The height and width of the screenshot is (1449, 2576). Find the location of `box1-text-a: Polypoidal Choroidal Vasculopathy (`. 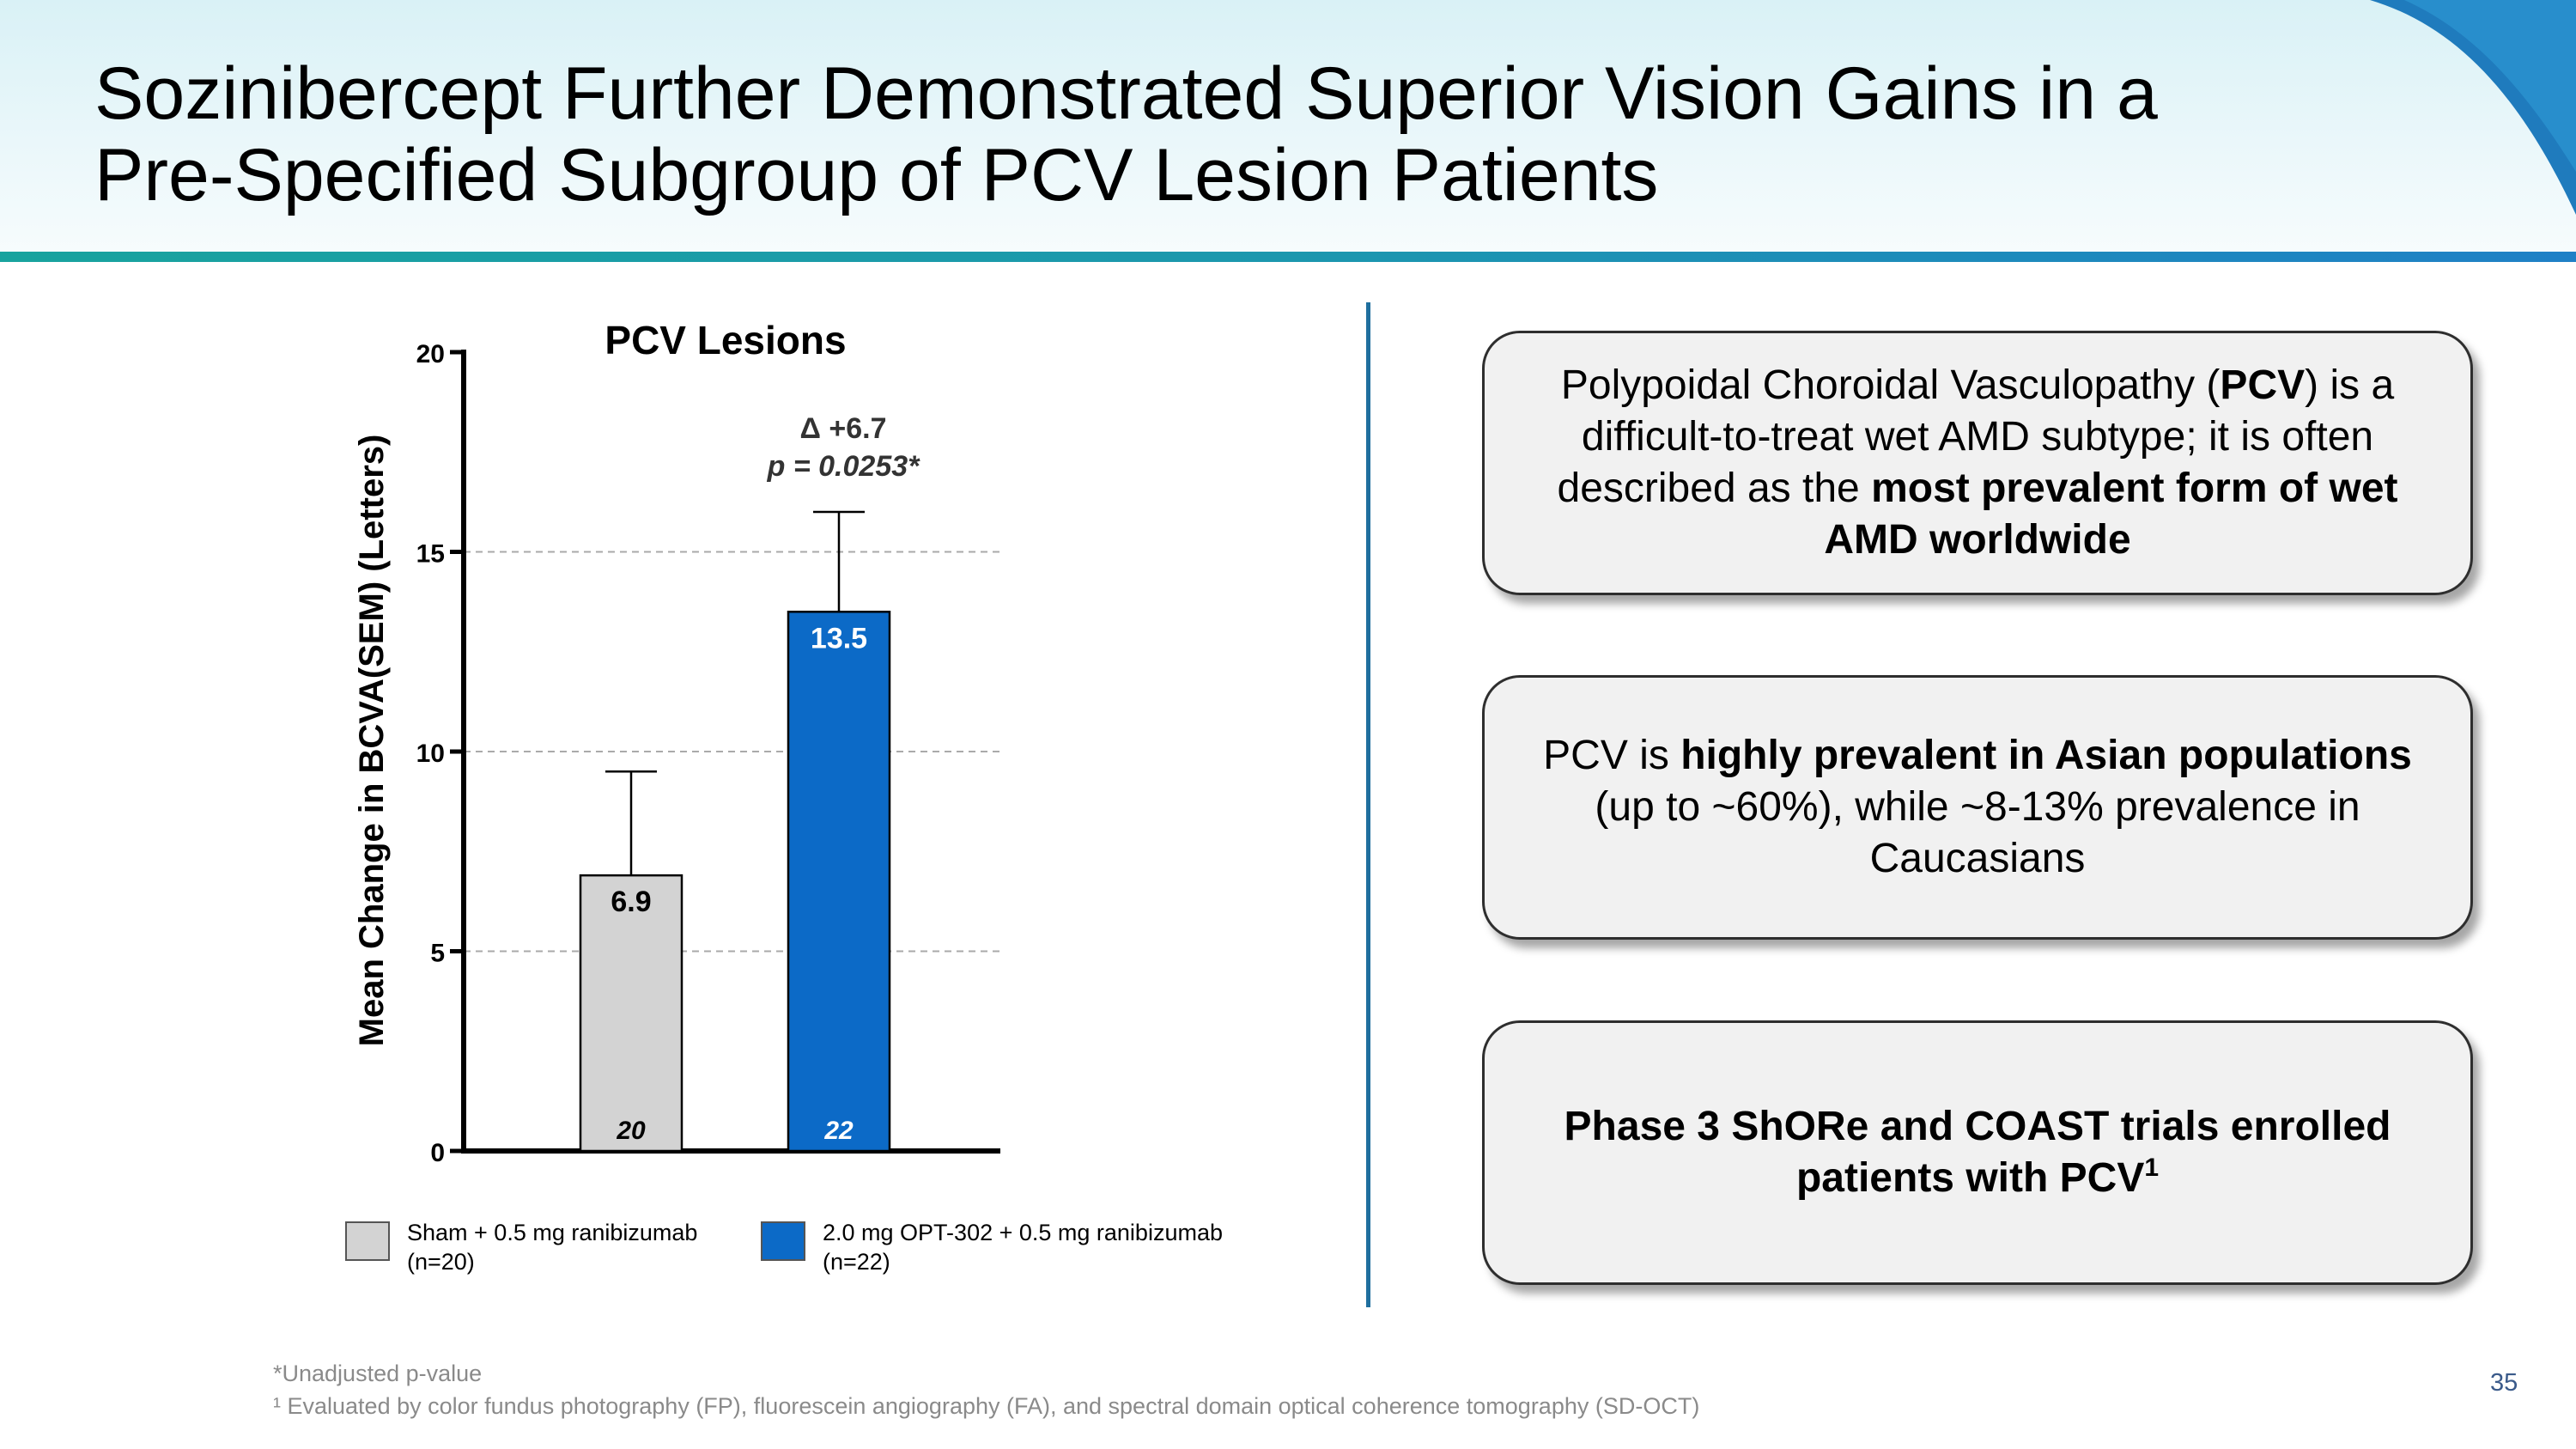

box1-text-a: Polypoidal Choroidal Vasculopathy ( is located at coordinates (1890, 385).